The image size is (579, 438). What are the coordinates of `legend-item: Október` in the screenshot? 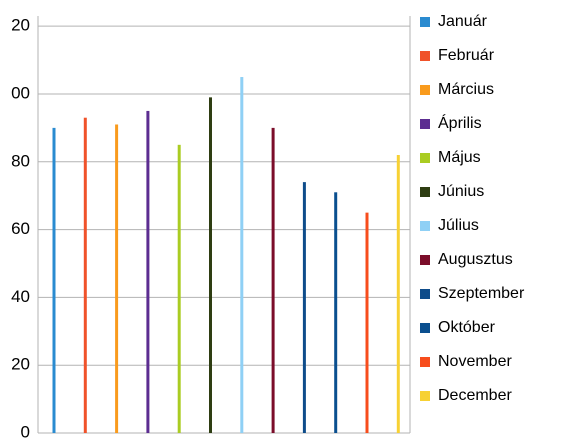 It's located at (490, 328).